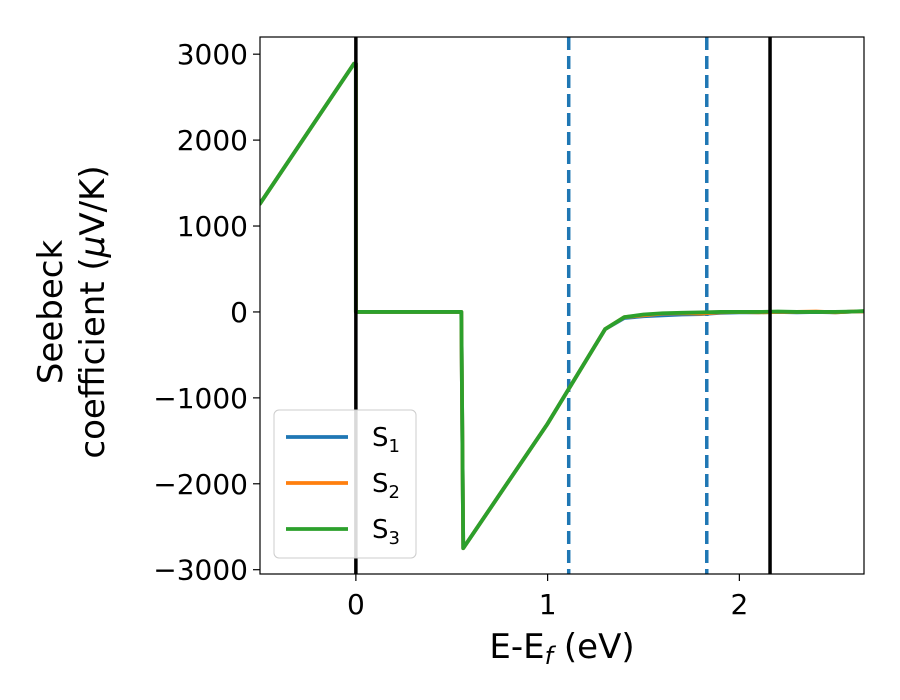  Describe the element at coordinates (93, 247) in the screenshot. I see `y-axis-title-mu: μ` at that location.